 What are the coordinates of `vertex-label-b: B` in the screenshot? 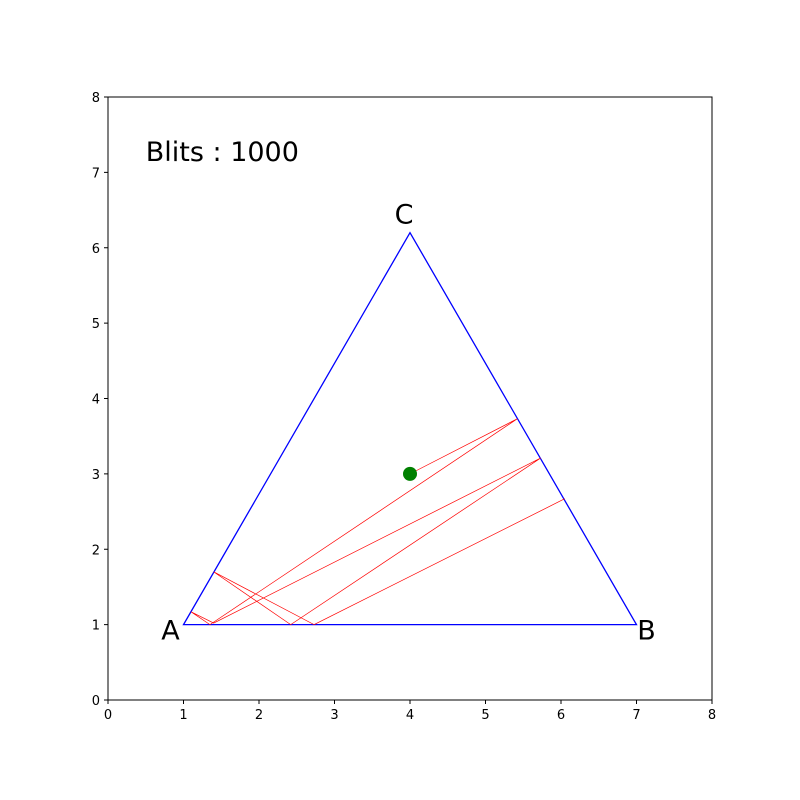 It's located at (646, 631).